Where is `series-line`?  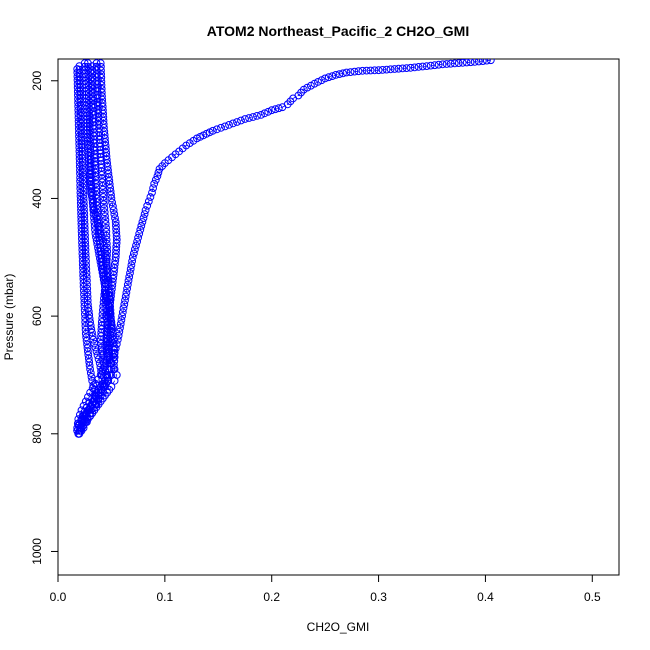 series-line is located at coordinates (98, 249).